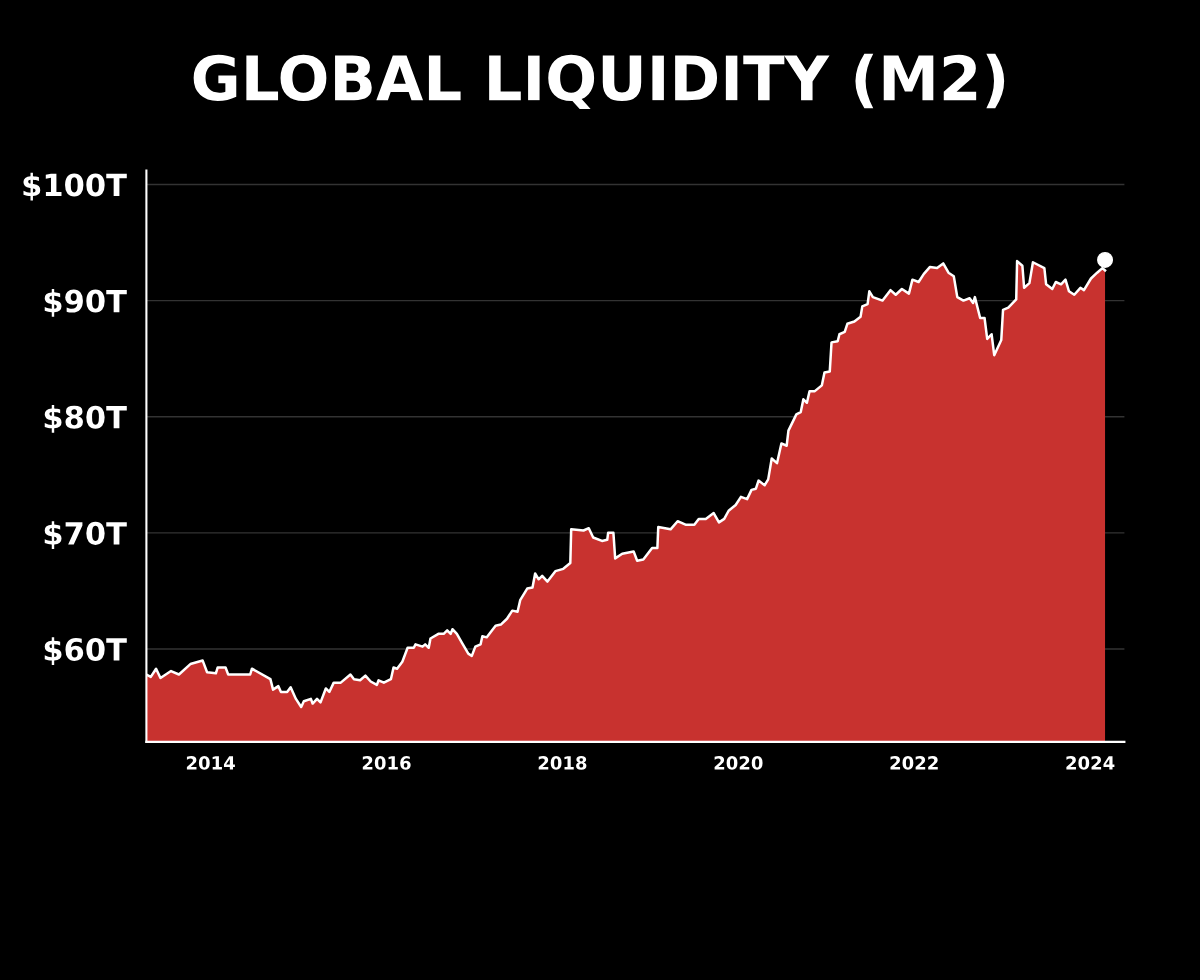  What do you see at coordinates (85, 535) in the screenshot?
I see `y-tick-label: $70T` at bounding box center [85, 535].